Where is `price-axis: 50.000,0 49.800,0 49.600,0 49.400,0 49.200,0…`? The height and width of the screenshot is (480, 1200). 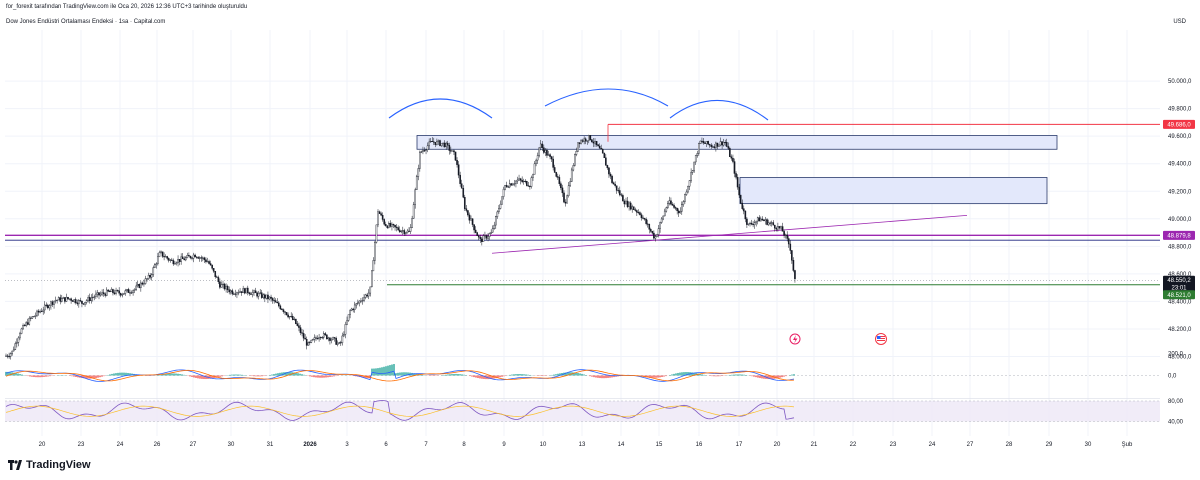
price-axis: 50.000,0 49.800,0 49.600,0 49.400,0 49.200,0… is located at coordinates (1180, 252).